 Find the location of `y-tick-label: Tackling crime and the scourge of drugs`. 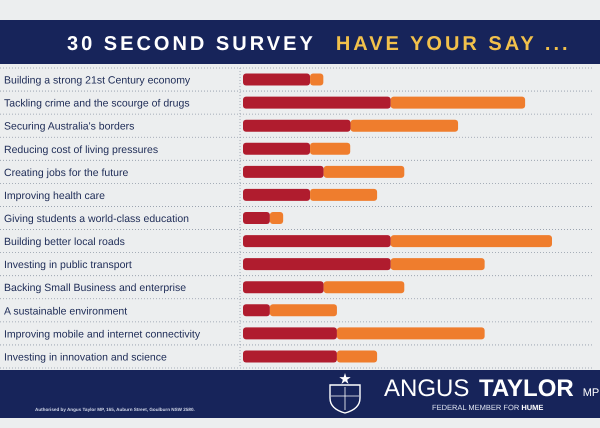

y-tick-label: Tackling crime and the scourge of drugs is located at coordinates (97, 104).